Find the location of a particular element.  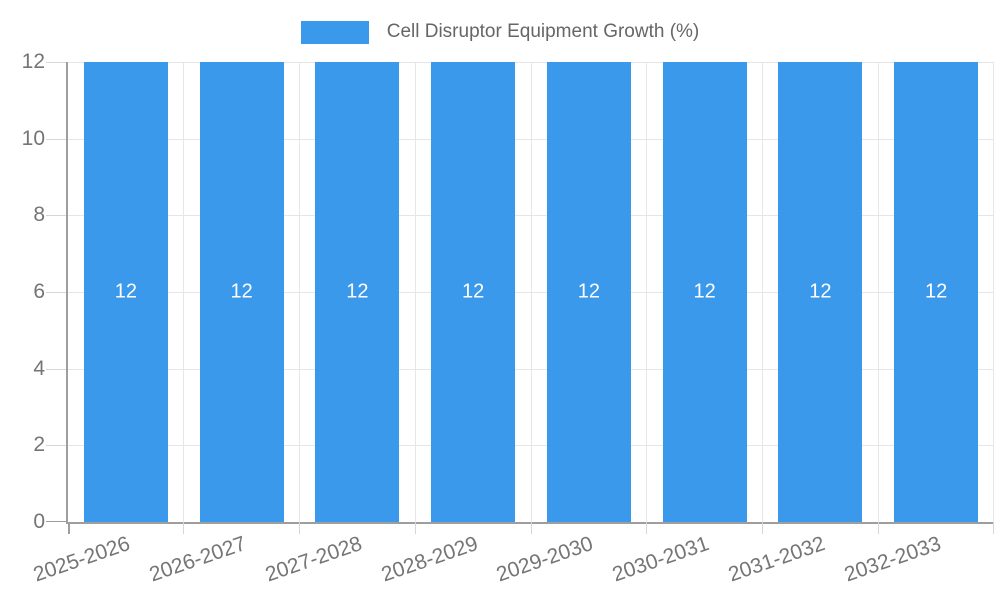

y-tick-label: 8 is located at coordinates (39, 215).